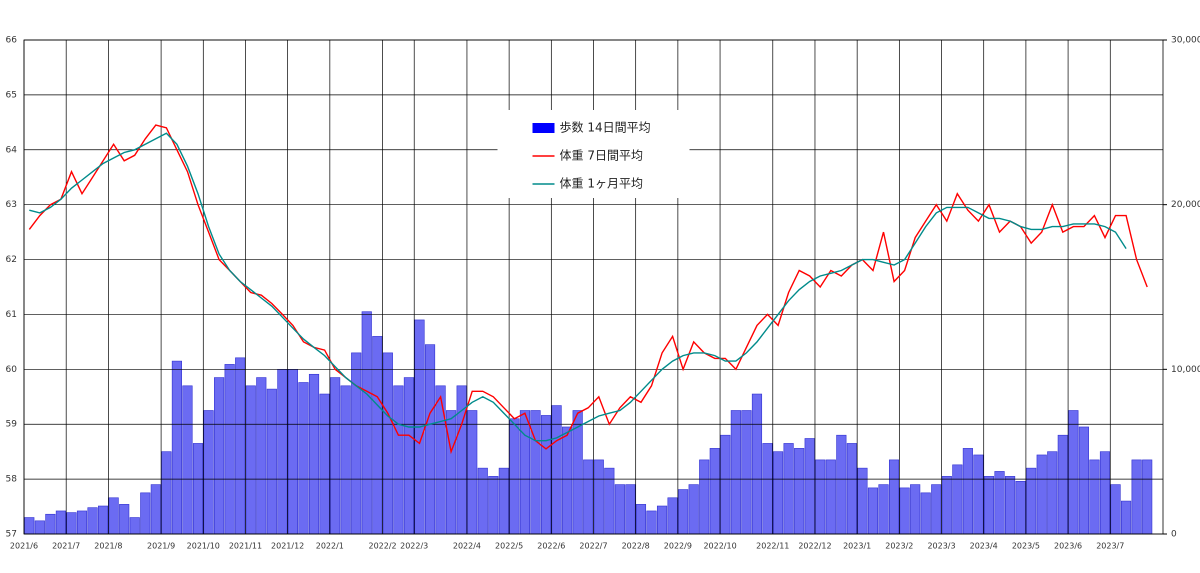 The width and height of the screenshot is (1200, 573). What do you see at coordinates (593, 546) in the screenshot?
I see `x-tick-label: 2022/7` at bounding box center [593, 546].